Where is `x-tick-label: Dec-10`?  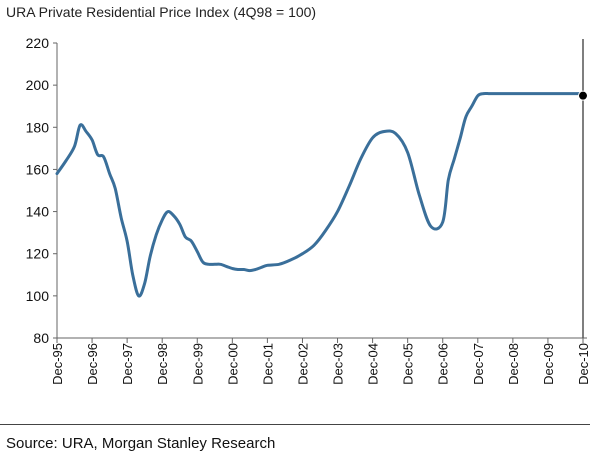 x-tick-label: Dec-10 is located at coordinates (583, 364).